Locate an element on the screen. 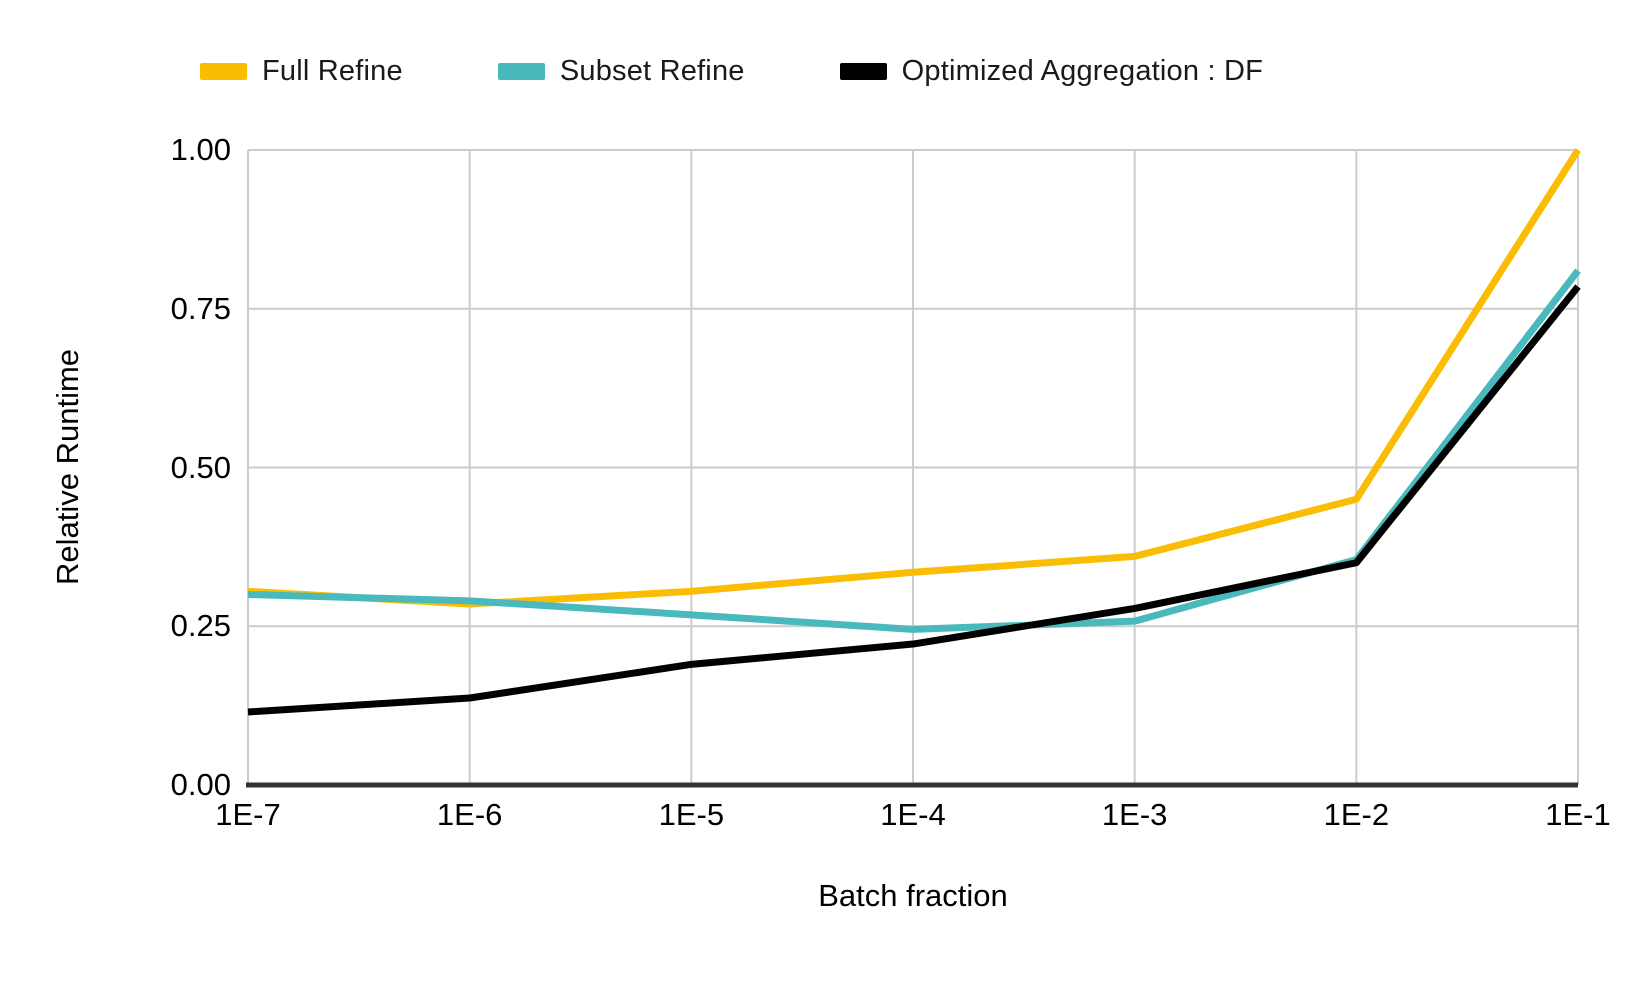  legend-label-subset-refine: Subset Refine is located at coordinates (652, 70).